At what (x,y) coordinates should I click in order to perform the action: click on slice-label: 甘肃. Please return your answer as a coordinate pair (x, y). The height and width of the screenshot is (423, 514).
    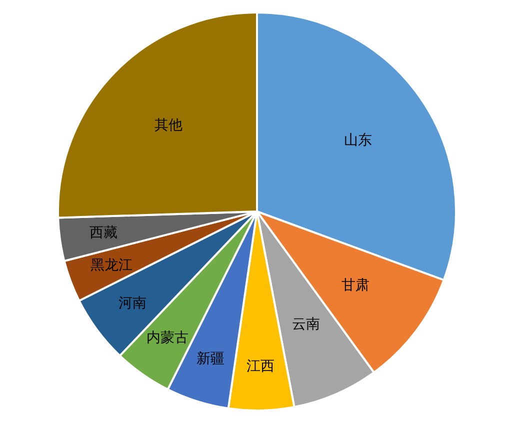
    Looking at the image, I should click on (355, 286).